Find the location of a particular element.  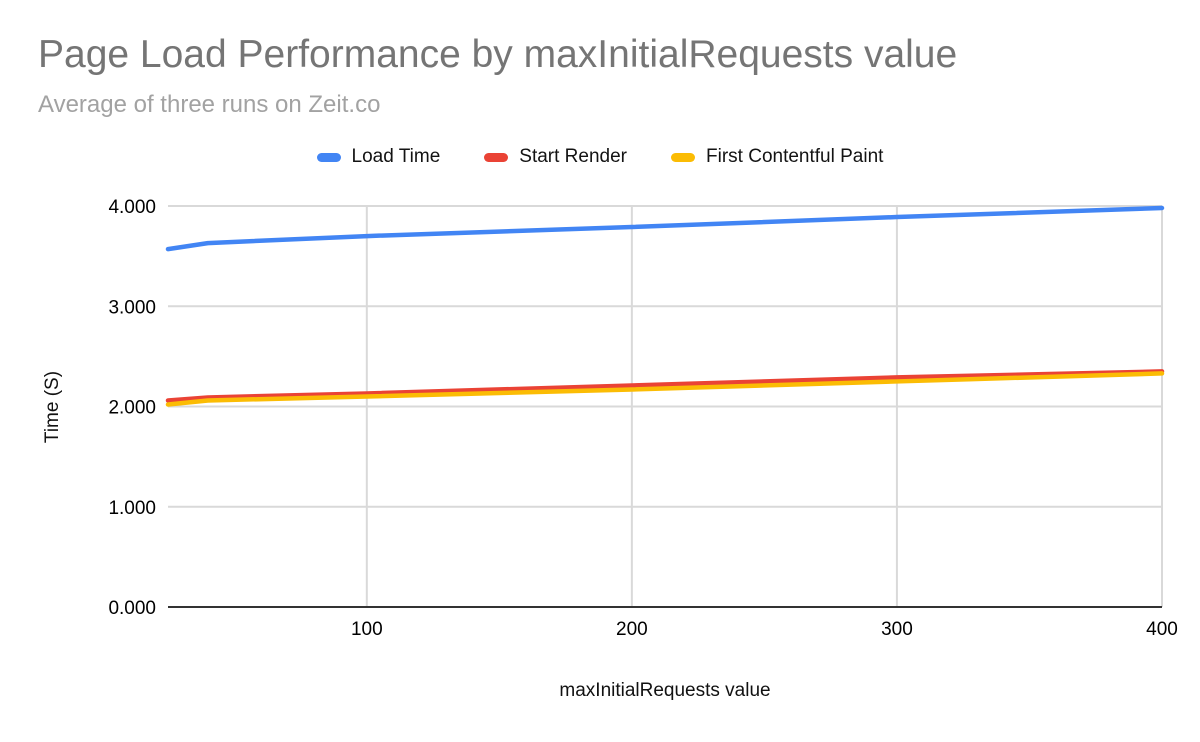

legend-item-load-time: Load Time is located at coordinates (378, 157).